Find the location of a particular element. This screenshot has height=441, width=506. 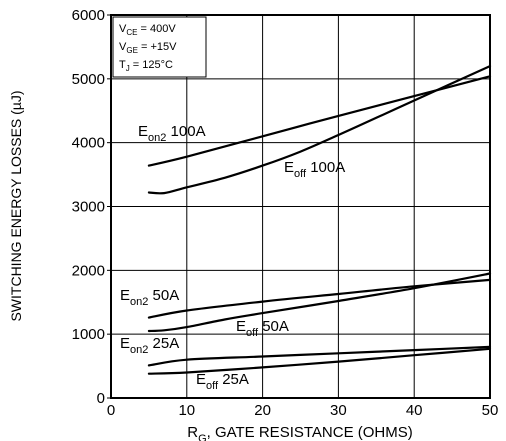

conditions-box: VCE = 400V VGE = +15V TJ = 125°C is located at coordinates (159, 47).